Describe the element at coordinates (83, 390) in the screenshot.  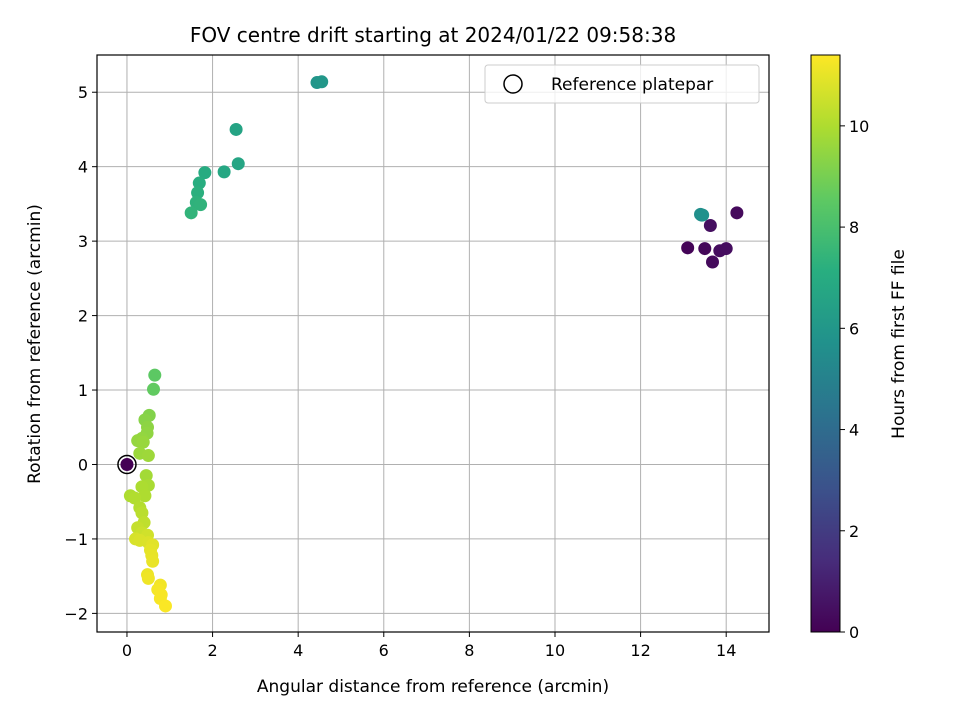
I see `y-tick-label: 1` at that location.